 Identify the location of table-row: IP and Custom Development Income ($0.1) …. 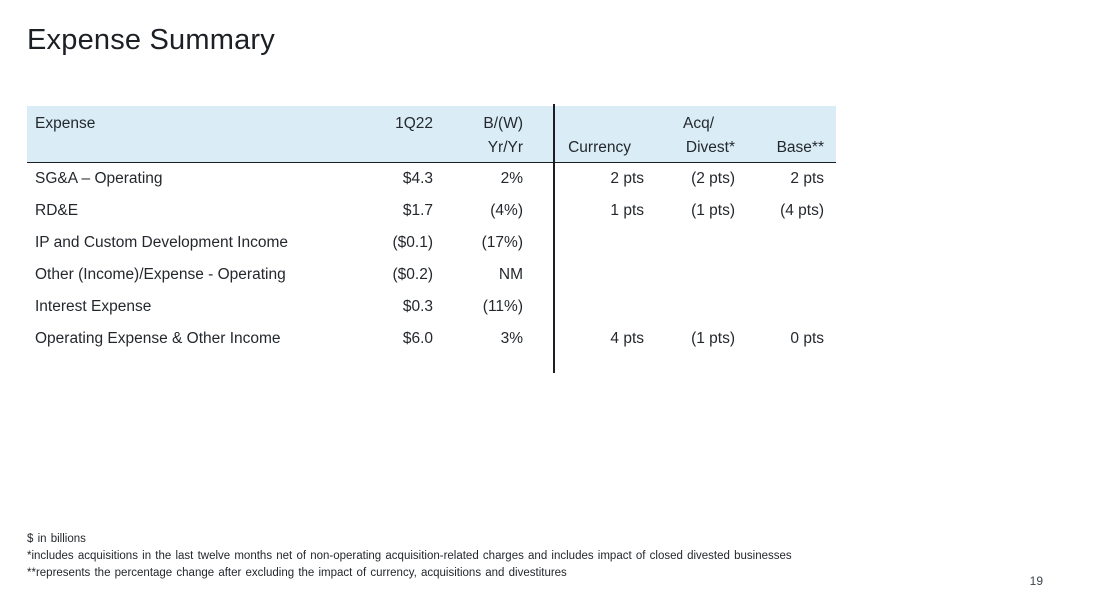
(431, 243).